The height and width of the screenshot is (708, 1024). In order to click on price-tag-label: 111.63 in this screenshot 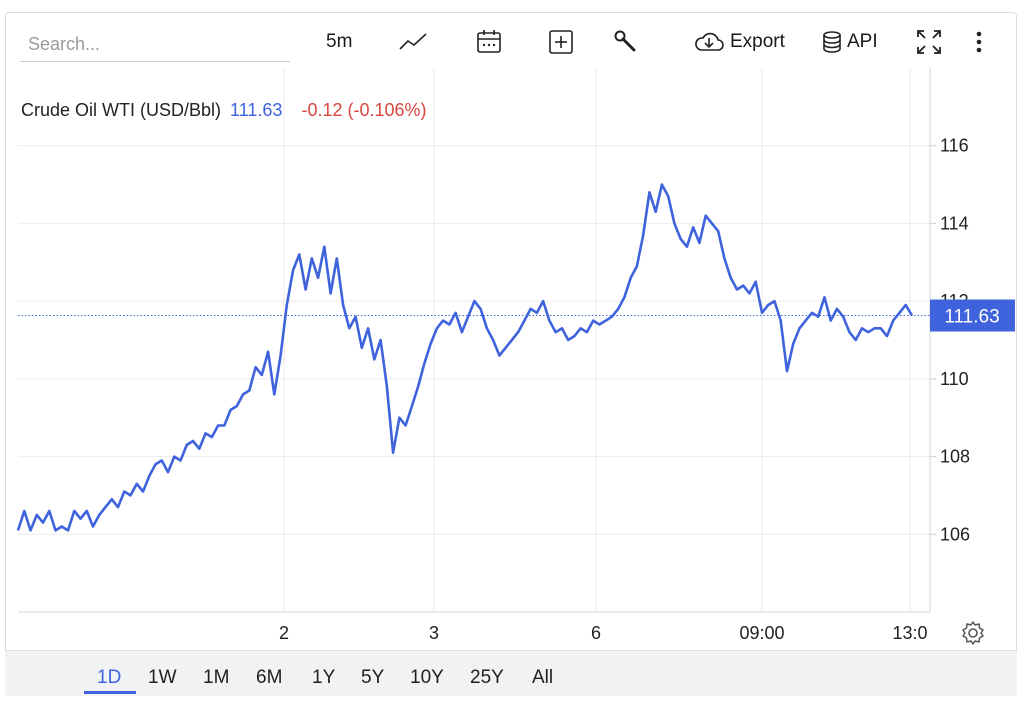, I will do `click(971, 317)`.